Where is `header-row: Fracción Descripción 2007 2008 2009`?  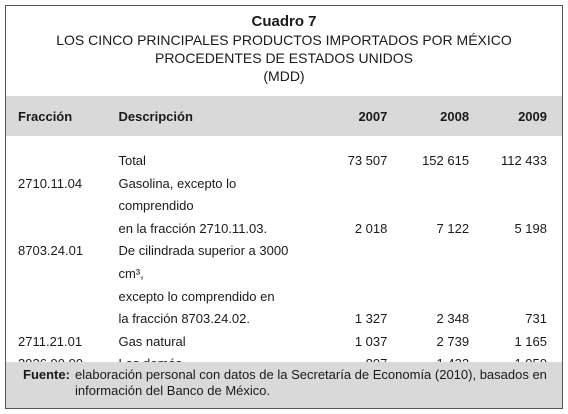
header-row: Fracción Descripción 2007 2008 2009 is located at coordinates (284, 116).